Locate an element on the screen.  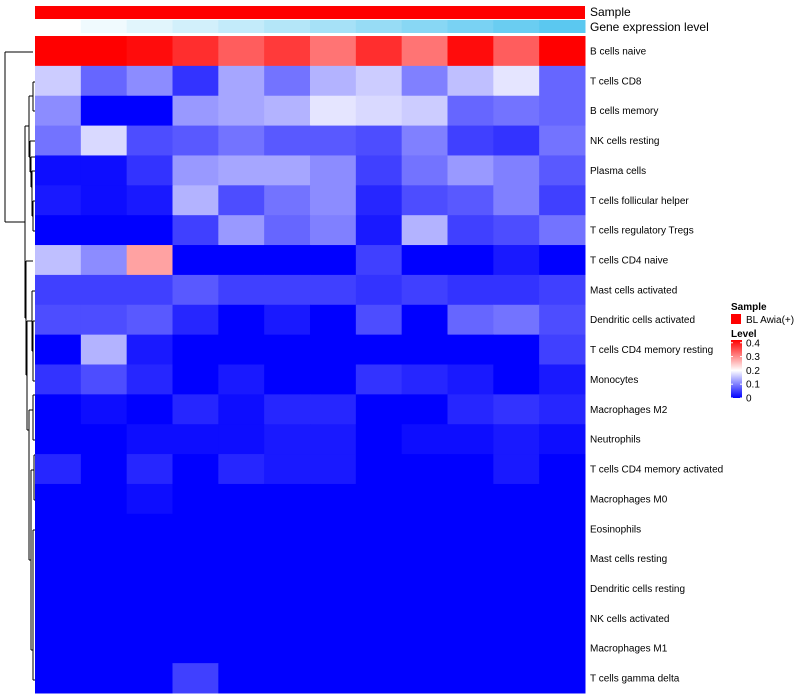
legend-tick-label: 0 is located at coordinates (749, 399).